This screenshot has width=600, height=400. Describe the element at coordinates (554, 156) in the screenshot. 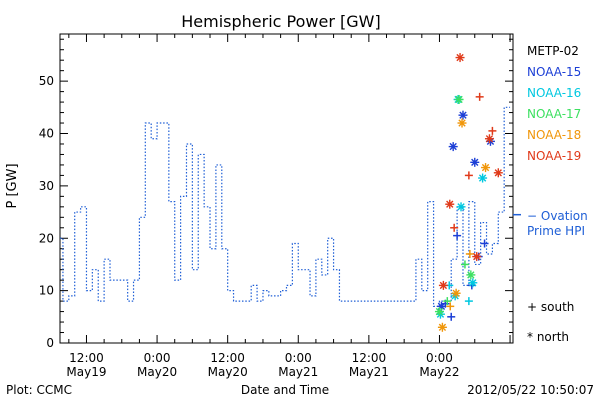

I see `legend-noaa-19: NOAA-19` at that location.